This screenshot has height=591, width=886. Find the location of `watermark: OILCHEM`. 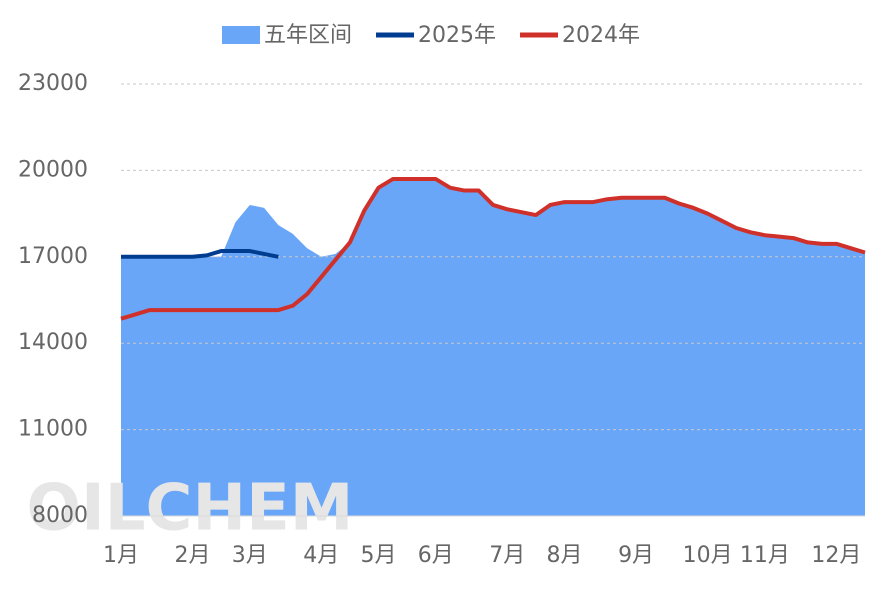

watermark: OILCHEM is located at coordinates (190, 509).